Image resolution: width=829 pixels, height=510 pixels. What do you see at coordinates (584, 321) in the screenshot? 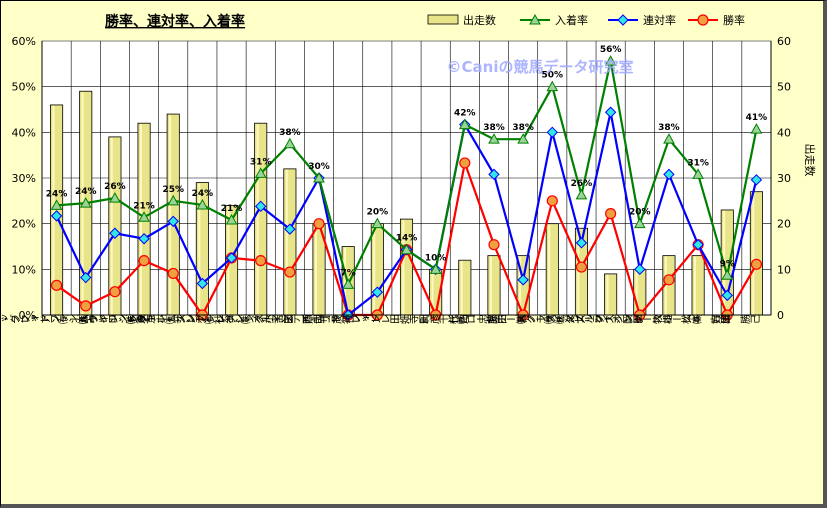
I see `x-tick-label: ㈱ダノックス` at bounding box center [584, 321].